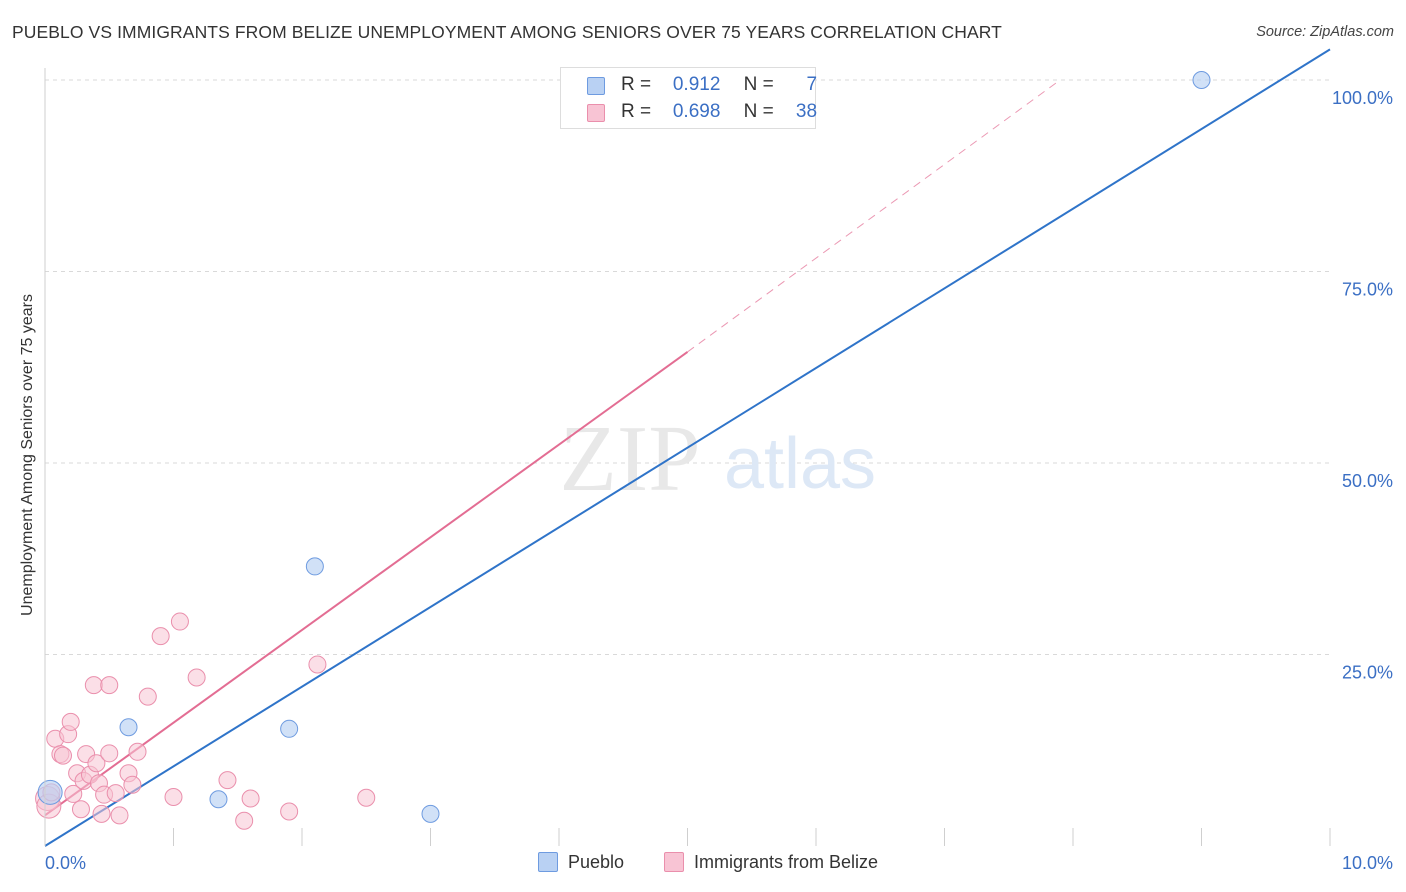  Describe the element at coordinates (630, 459) in the screenshot. I see `watermark-zip: ZIP` at that location.